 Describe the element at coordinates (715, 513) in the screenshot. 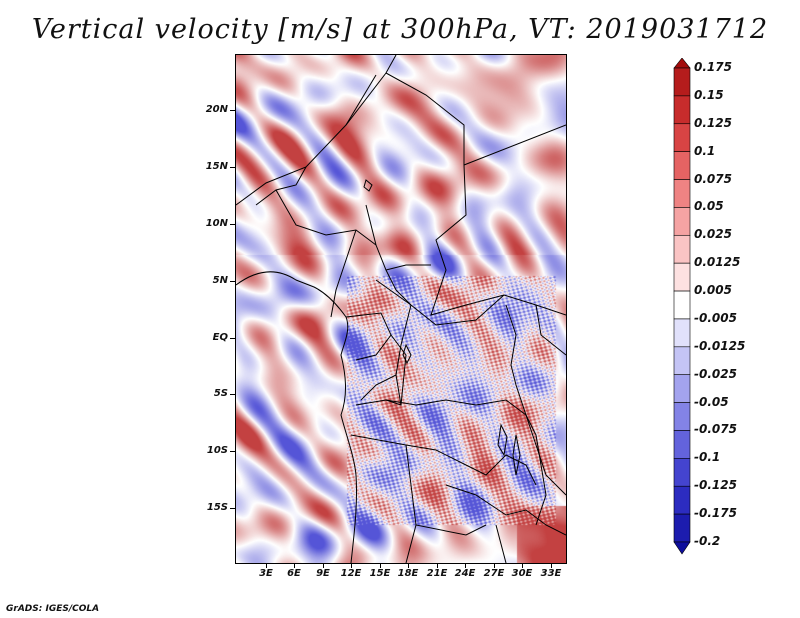

I see `colorbar-label: -0.175` at that location.